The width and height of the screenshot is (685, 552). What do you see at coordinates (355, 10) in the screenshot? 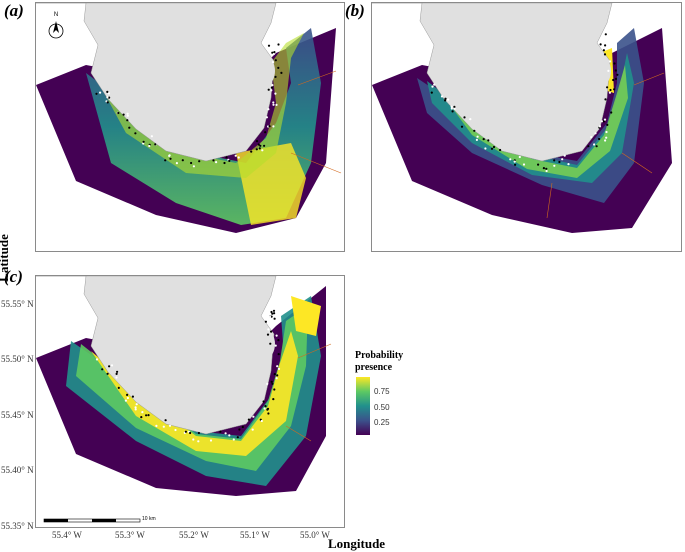
I see `panel-label-b: (b)` at bounding box center [355, 10].